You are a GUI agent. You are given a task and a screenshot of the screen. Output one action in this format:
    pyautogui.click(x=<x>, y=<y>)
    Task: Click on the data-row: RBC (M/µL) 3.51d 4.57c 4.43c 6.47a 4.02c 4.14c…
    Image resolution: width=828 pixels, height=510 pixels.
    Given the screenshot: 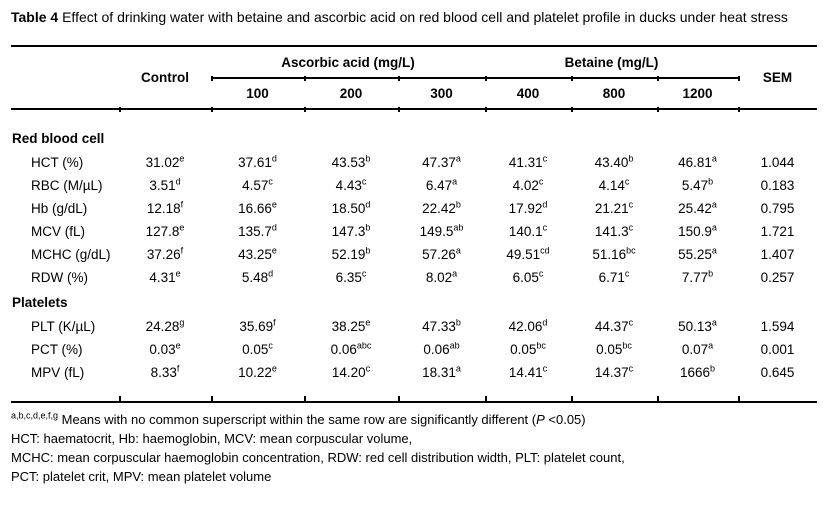 What is the action you would take?
    pyautogui.click(x=414, y=185)
    